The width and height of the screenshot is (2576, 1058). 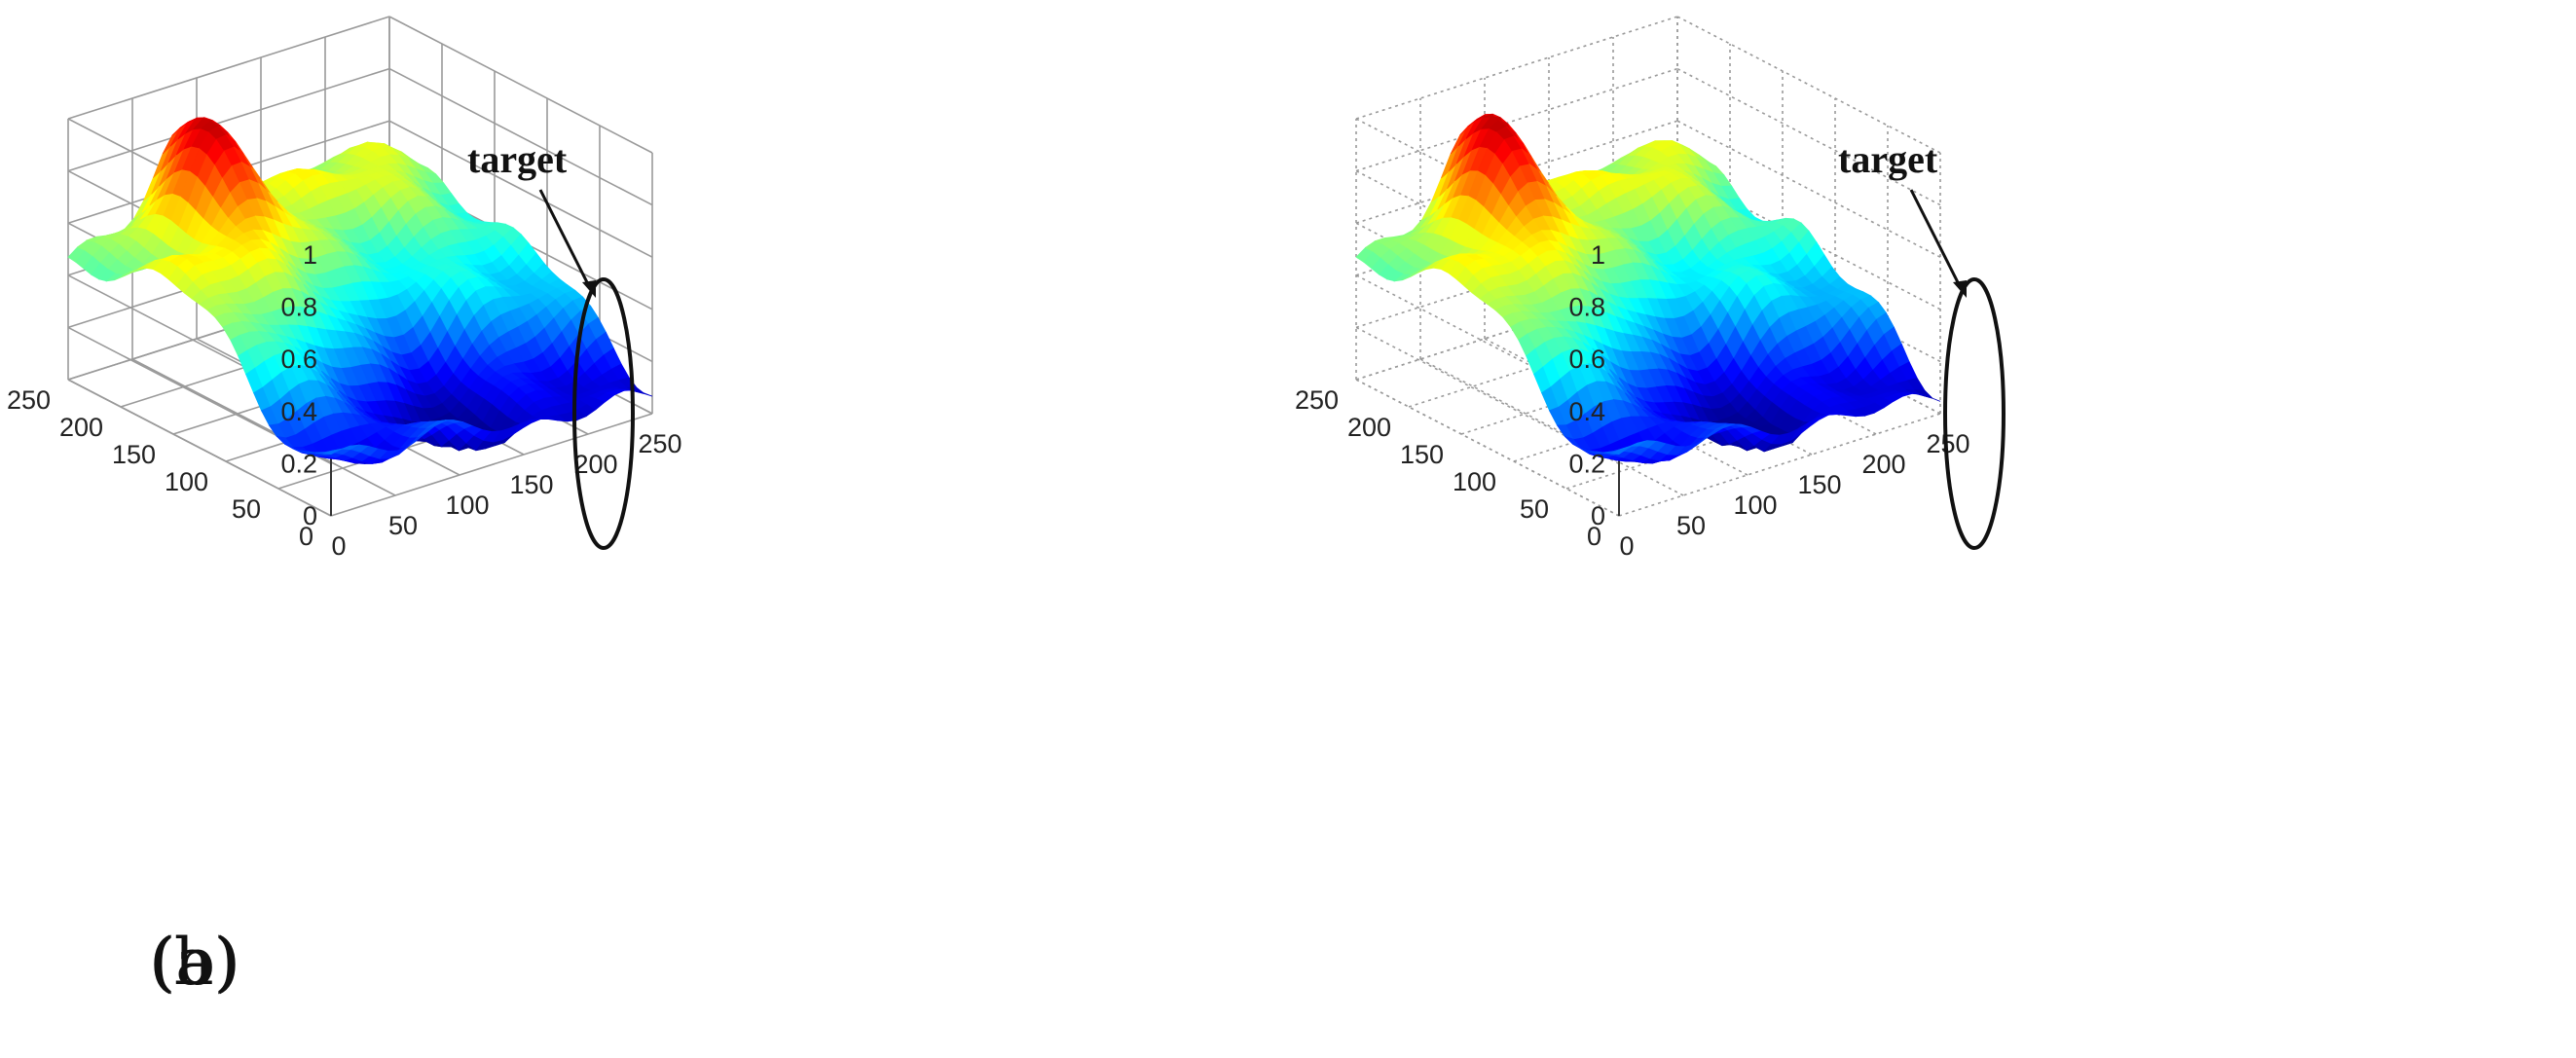 What do you see at coordinates (659, 443) in the screenshot?
I see `x-tick-label: 250` at bounding box center [659, 443].